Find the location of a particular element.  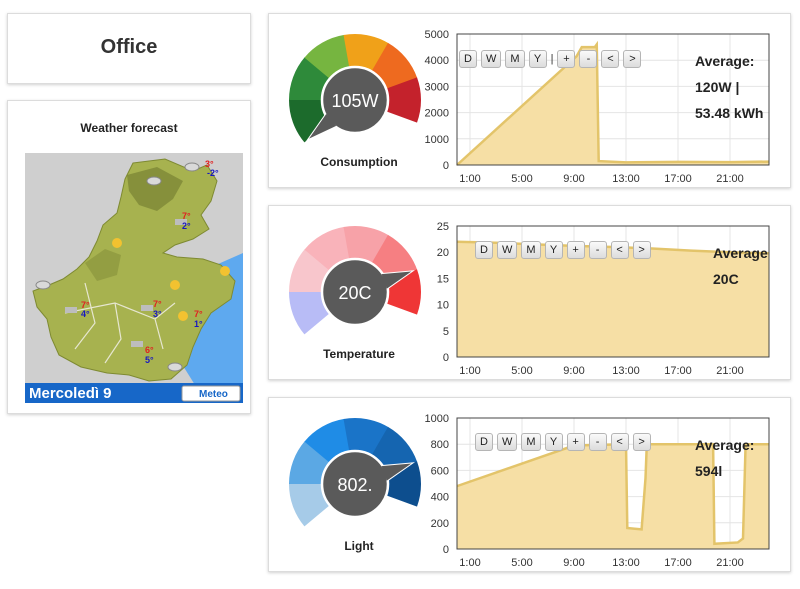

weather-title: Weather forecast is located at coordinates (129, 128).